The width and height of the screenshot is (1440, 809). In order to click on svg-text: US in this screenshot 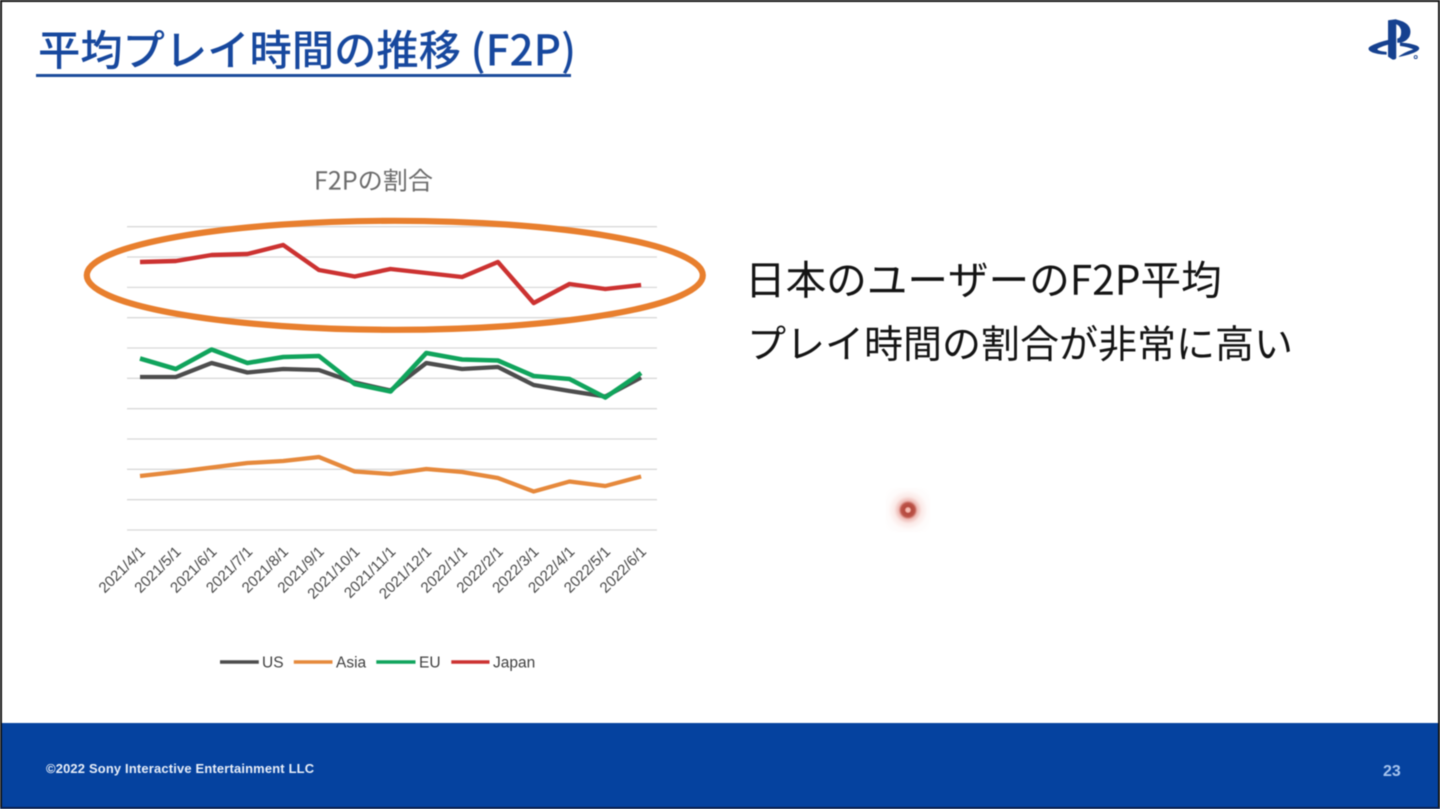, I will do `click(273, 663)`.